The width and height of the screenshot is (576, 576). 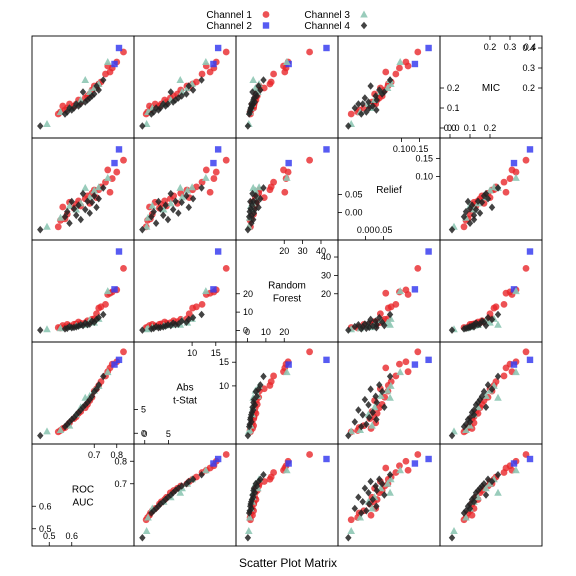 I want to click on panel-r0-c3, so click(x=389, y=87).